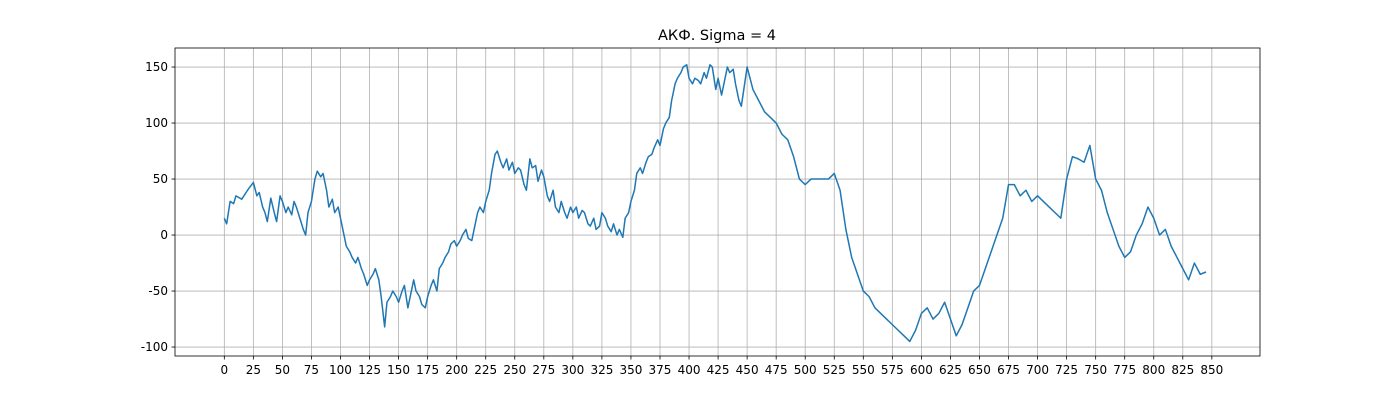 This screenshot has height=404, width=1400. What do you see at coordinates (1095, 370) in the screenshot?
I see `x-tick-label: 750` at bounding box center [1095, 370].